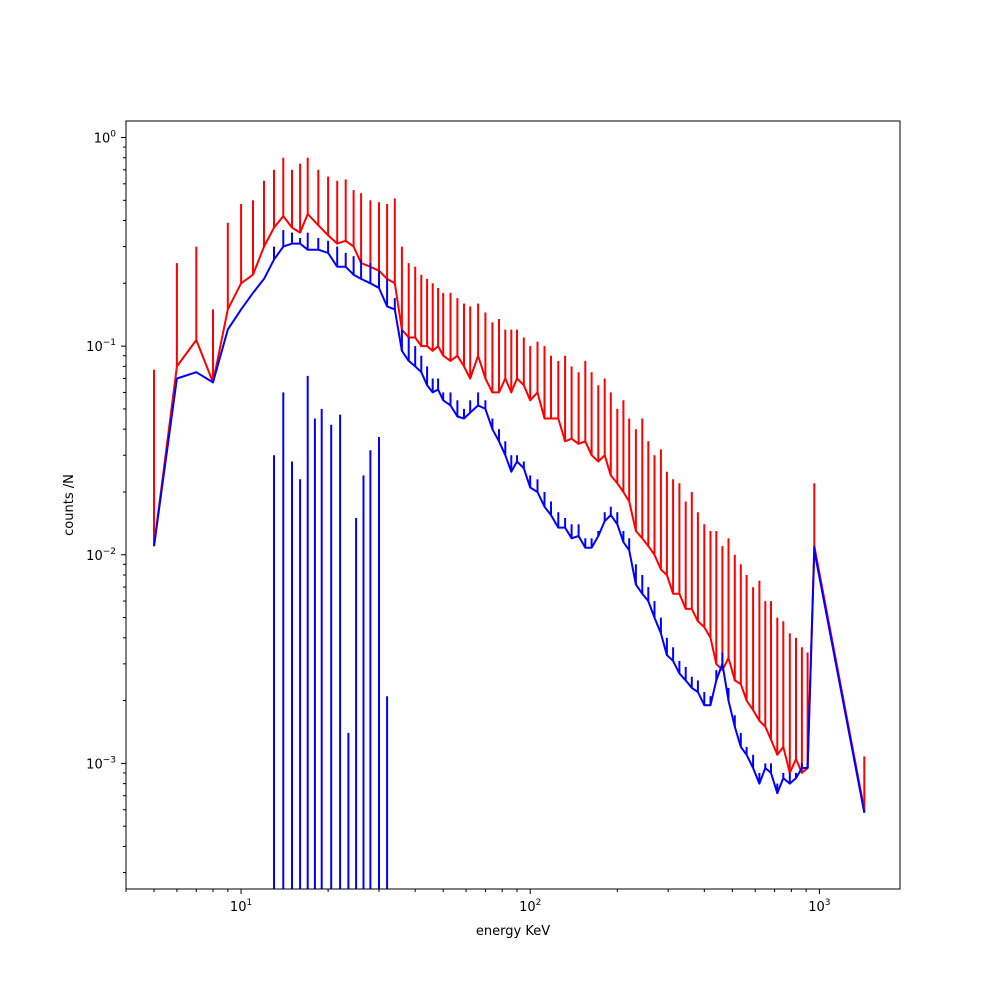 This screenshot has width=1000, height=1000. Describe the element at coordinates (69, 505) in the screenshot. I see `y-axis-label: counts /N` at that location.